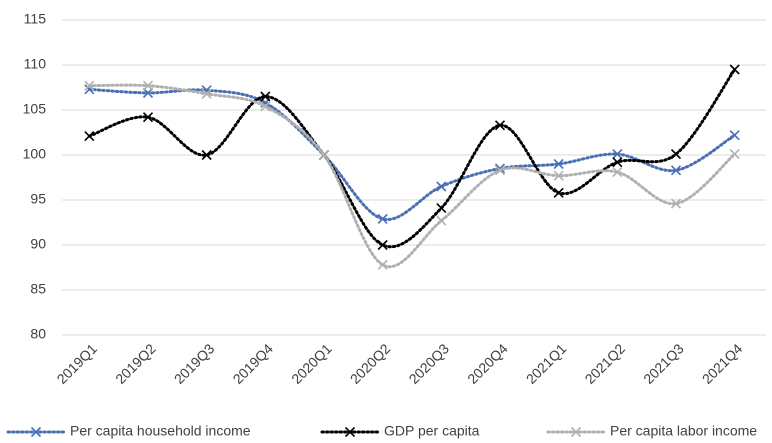 This screenshot has width=772, height=443. Describe the element at coordinates (194, 363) in the screenshot. I see `x-tick-label: 2019Q3` at that location.